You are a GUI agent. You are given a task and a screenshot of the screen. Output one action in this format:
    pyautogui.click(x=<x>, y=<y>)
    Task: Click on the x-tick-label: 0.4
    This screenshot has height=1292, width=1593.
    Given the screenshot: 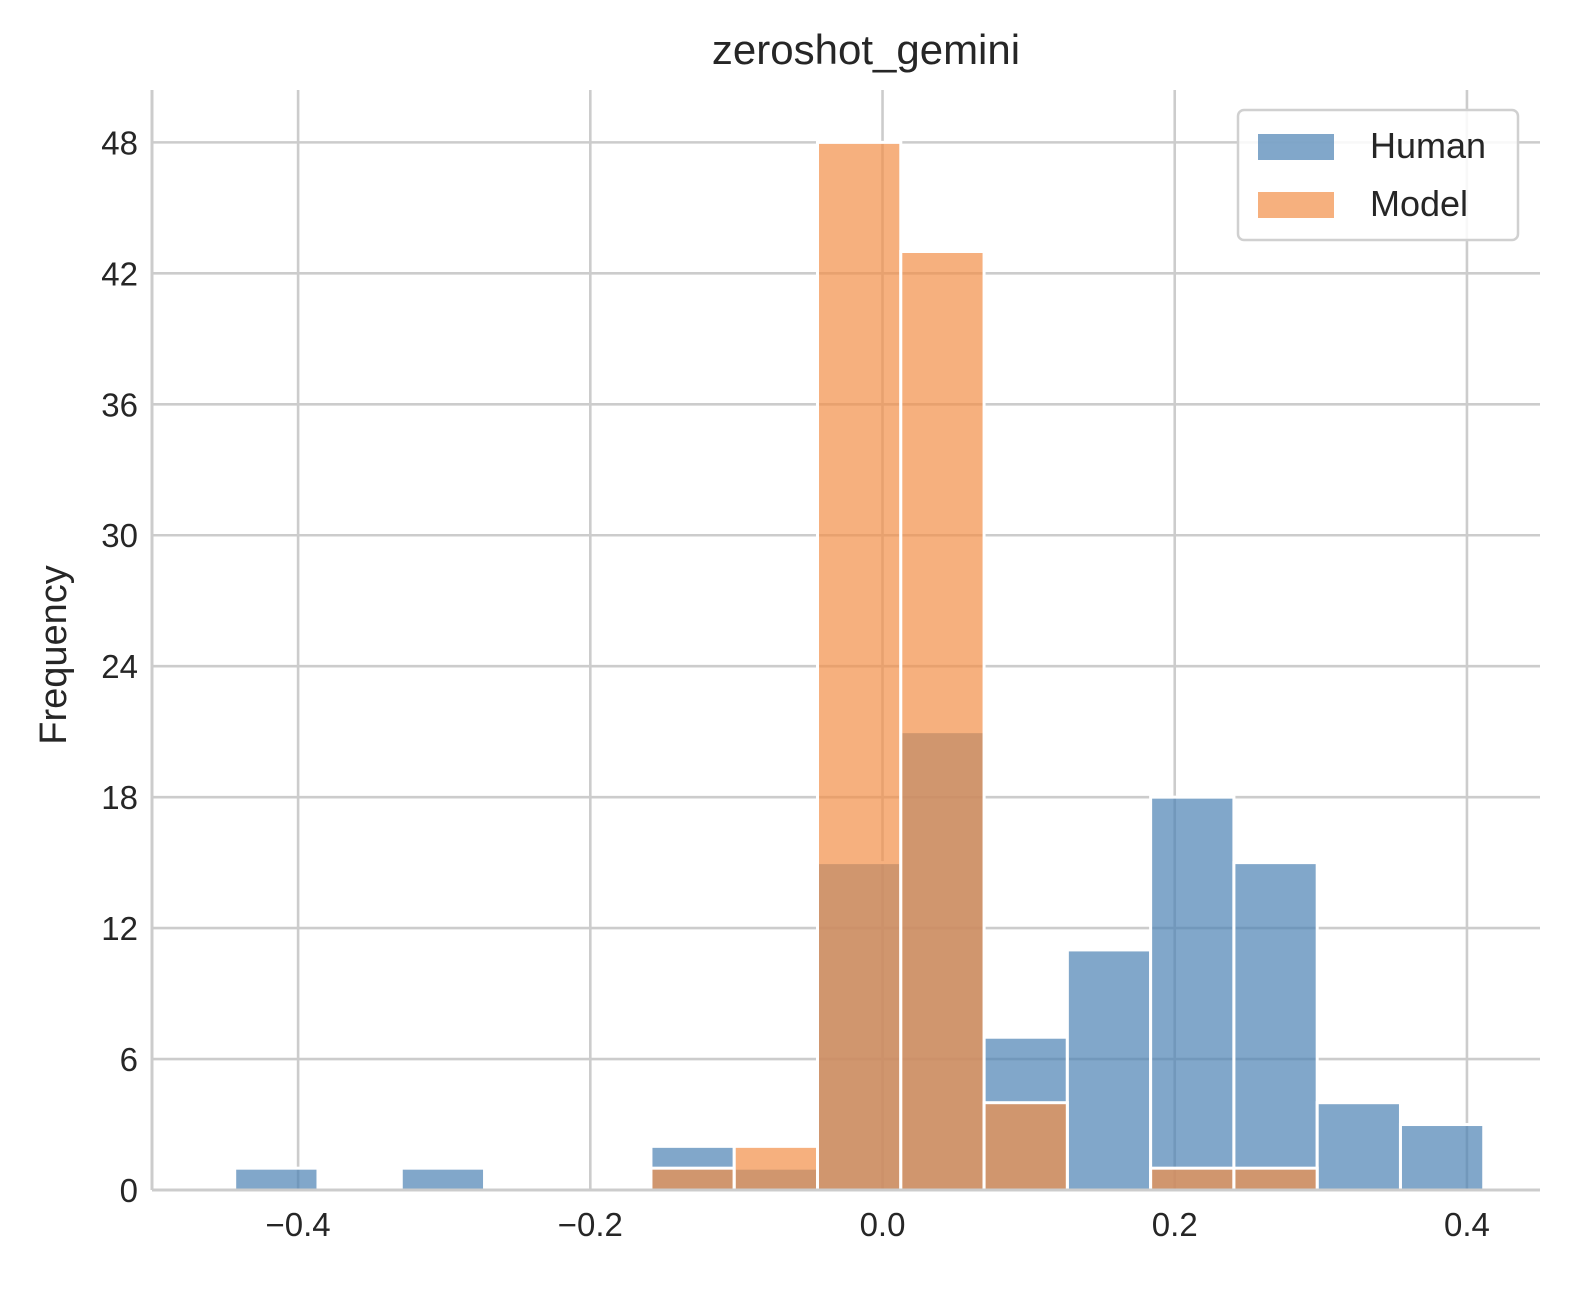 What is the action you would take?
    pyautogui.click(x=1467, y=1224)
    